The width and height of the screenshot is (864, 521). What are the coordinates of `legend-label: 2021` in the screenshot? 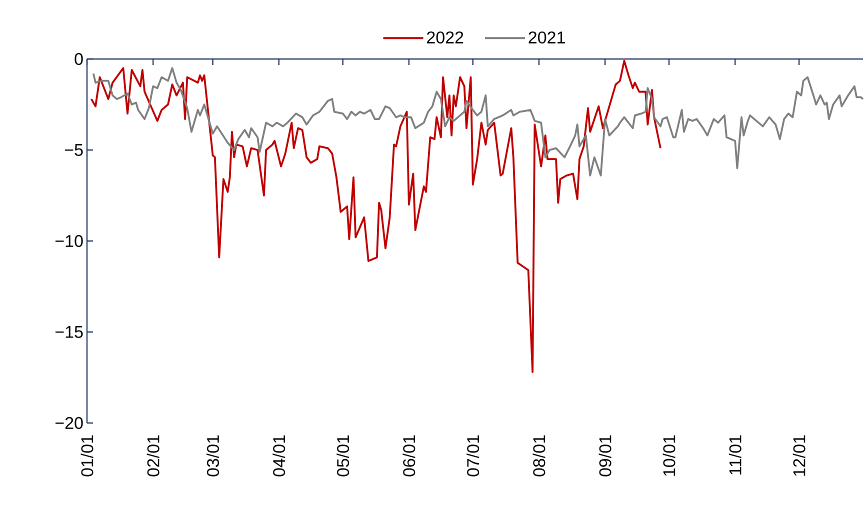 It's located at (546, 37).